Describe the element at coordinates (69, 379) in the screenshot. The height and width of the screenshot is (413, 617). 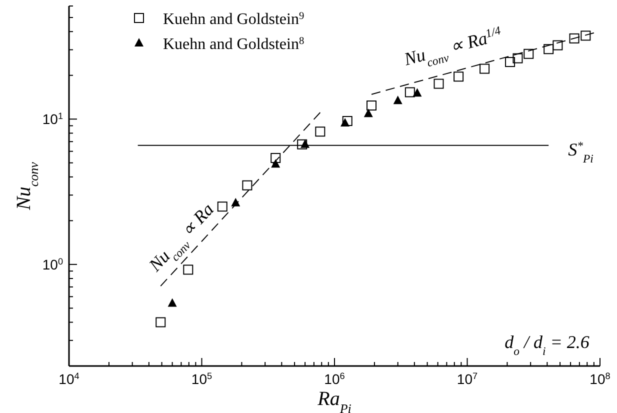
I see `x-tick-label: 10$^{4}$` at that location.